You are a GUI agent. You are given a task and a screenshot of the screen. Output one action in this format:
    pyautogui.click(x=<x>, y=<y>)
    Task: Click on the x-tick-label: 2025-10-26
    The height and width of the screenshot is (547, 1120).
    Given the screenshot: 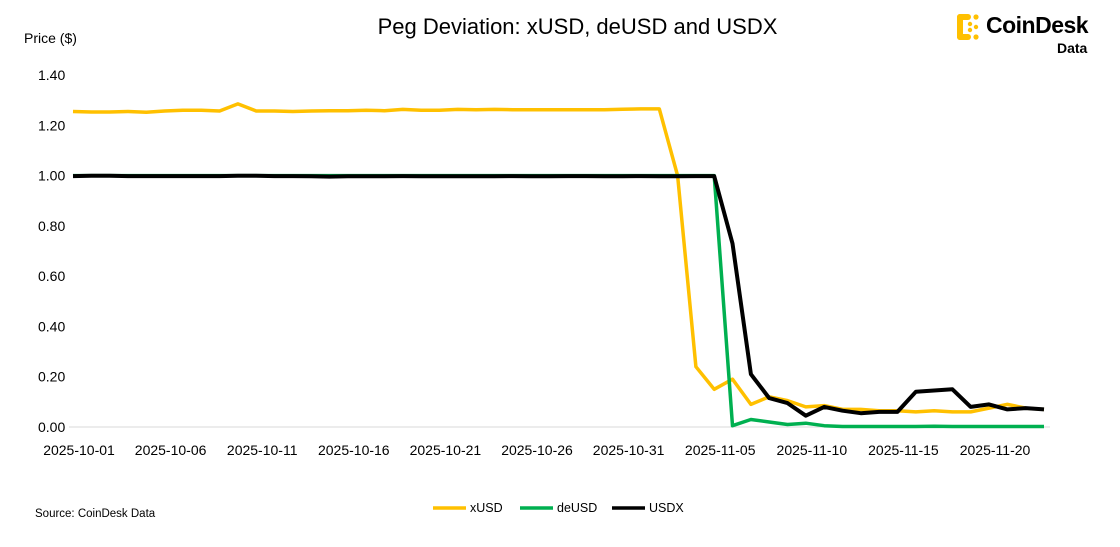 What is the action you would take?
    pyautogui.click(x=537, y=450)
    